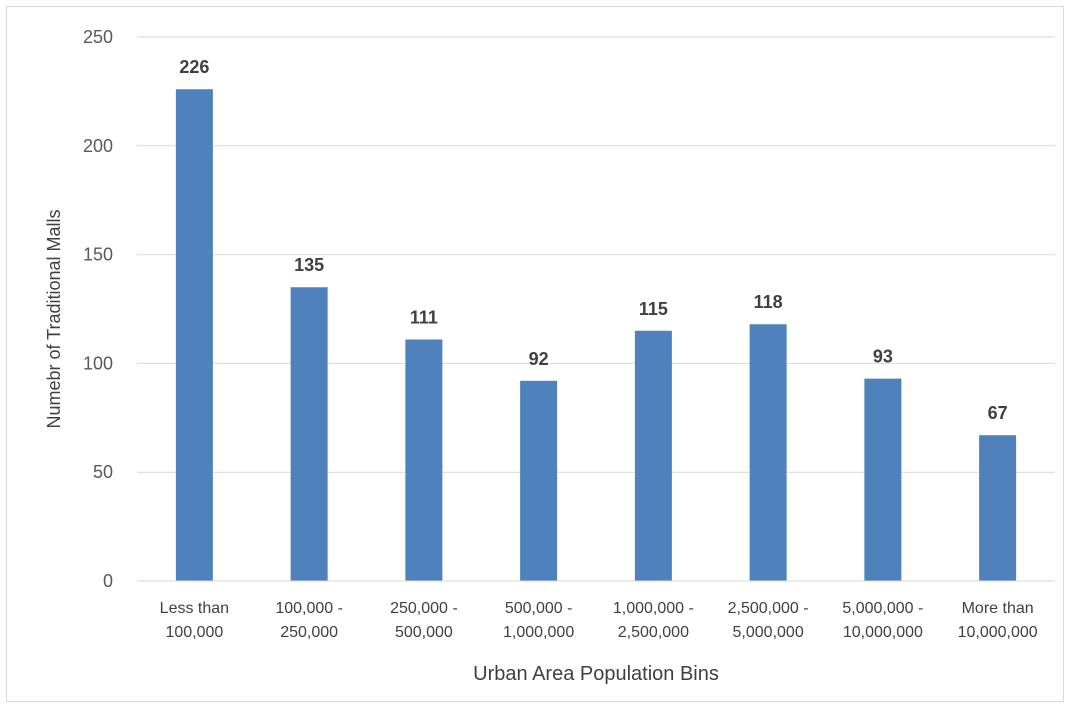 The width and height of the screenshot is (1073, 709). I want to click on y-tick-label: 150, so click(98, 255).